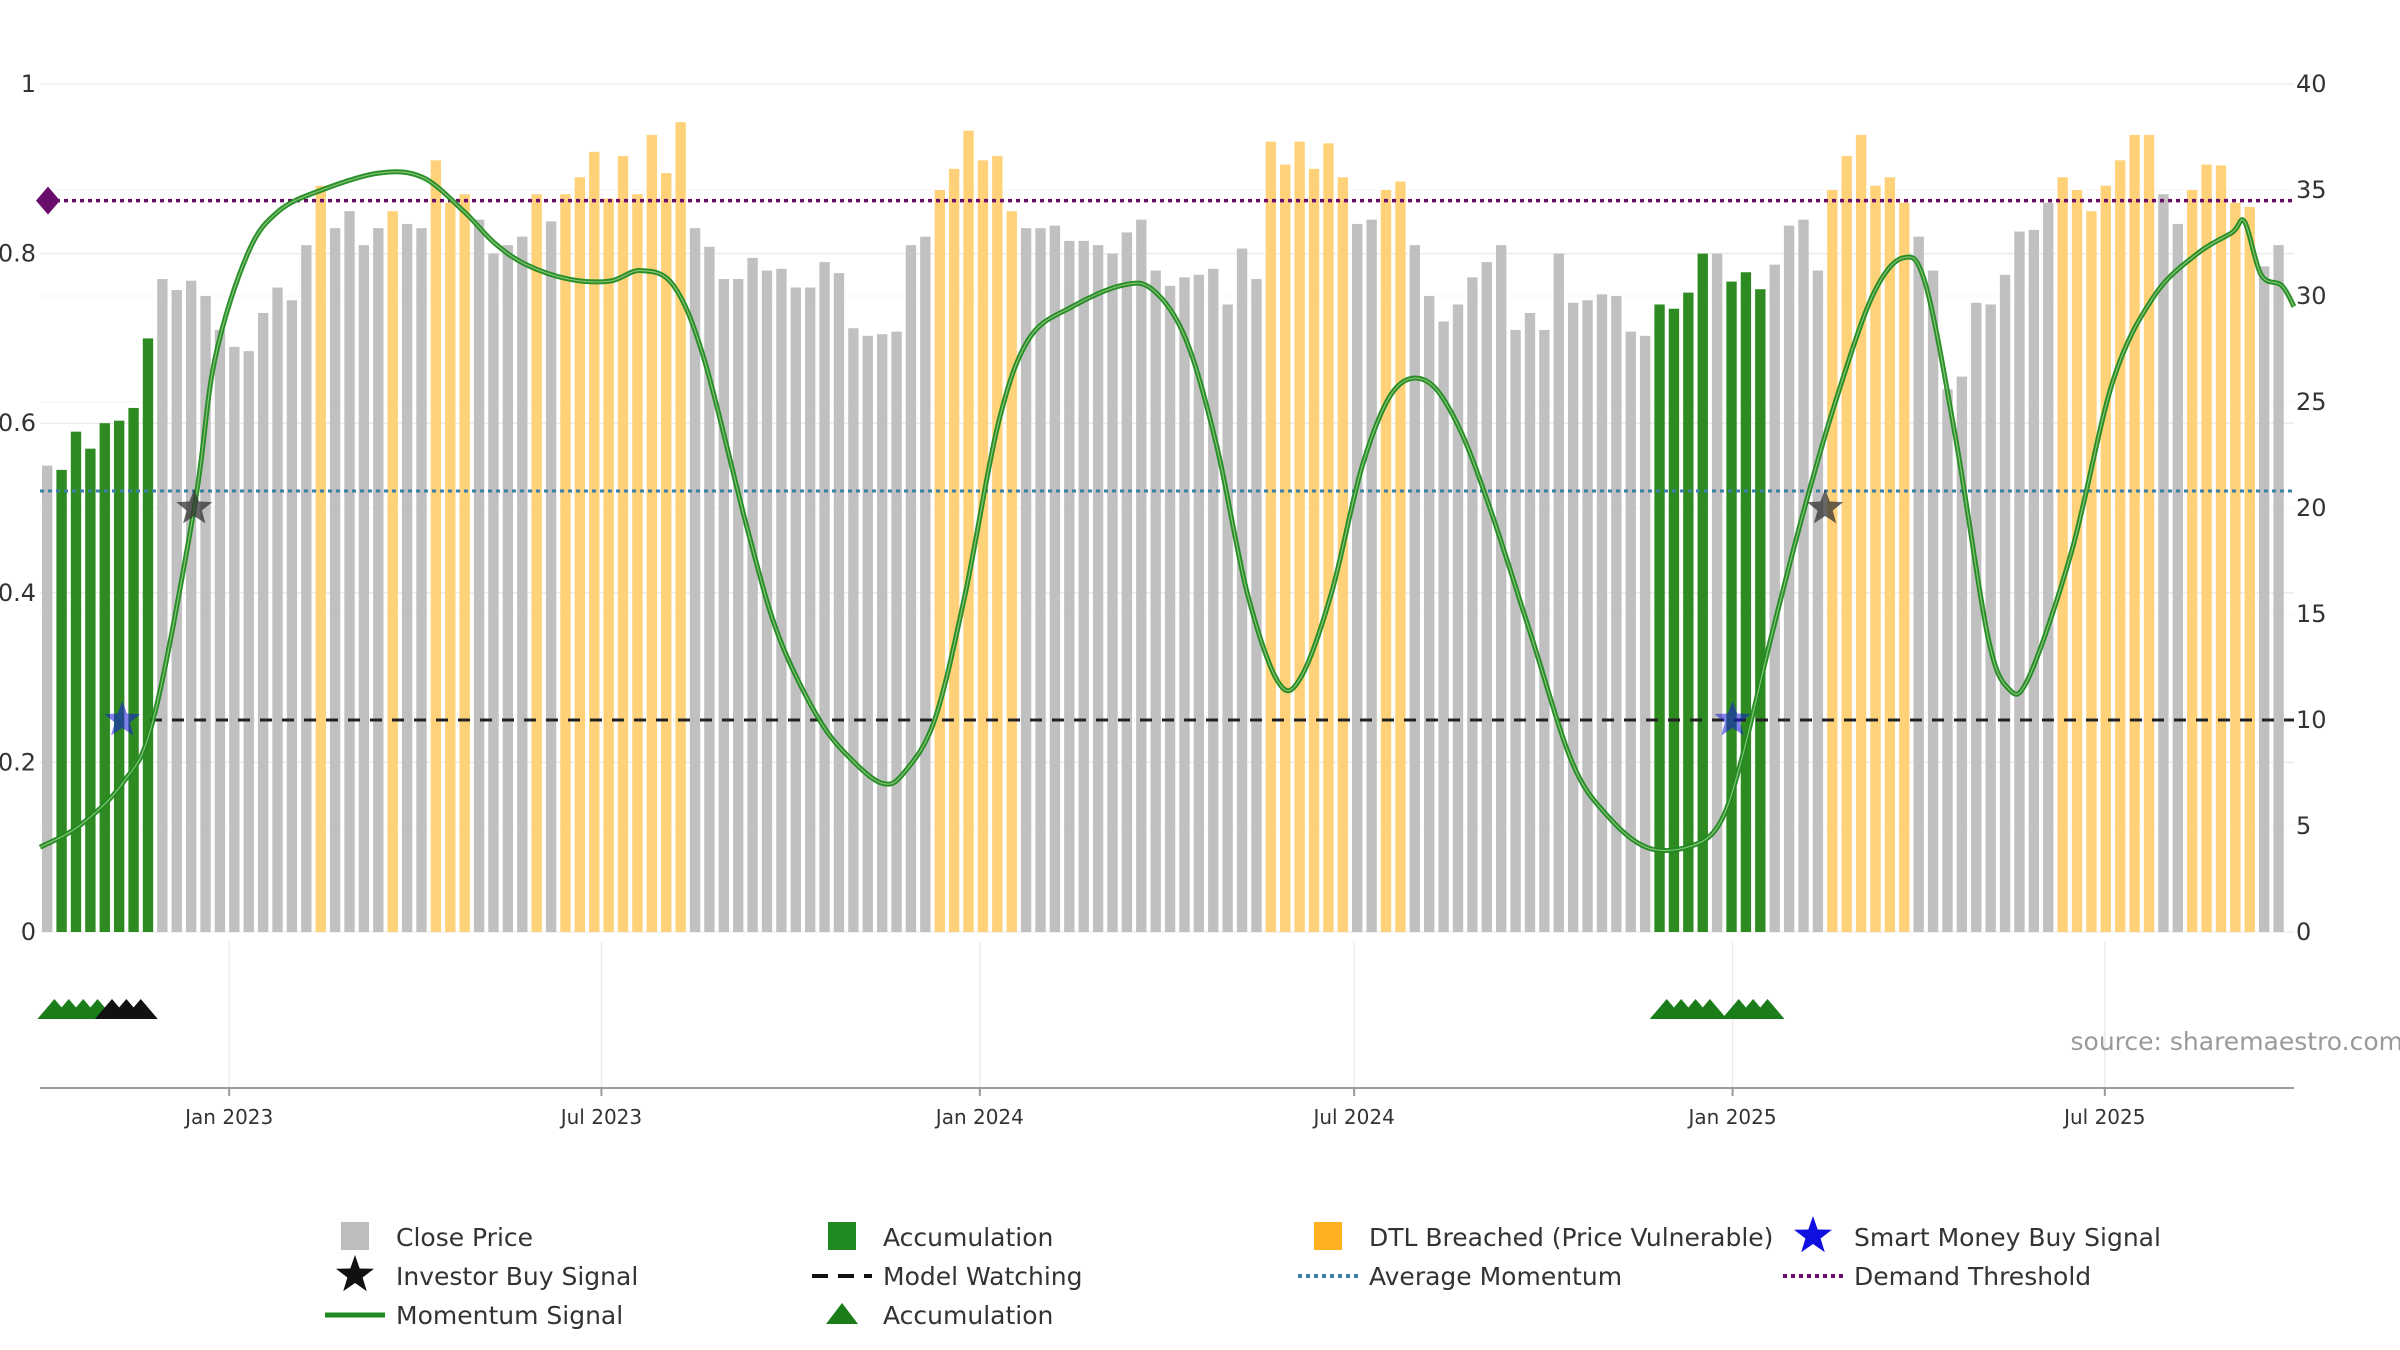  I want to click on y-right-tick-label: 5, so click(2303, 826).